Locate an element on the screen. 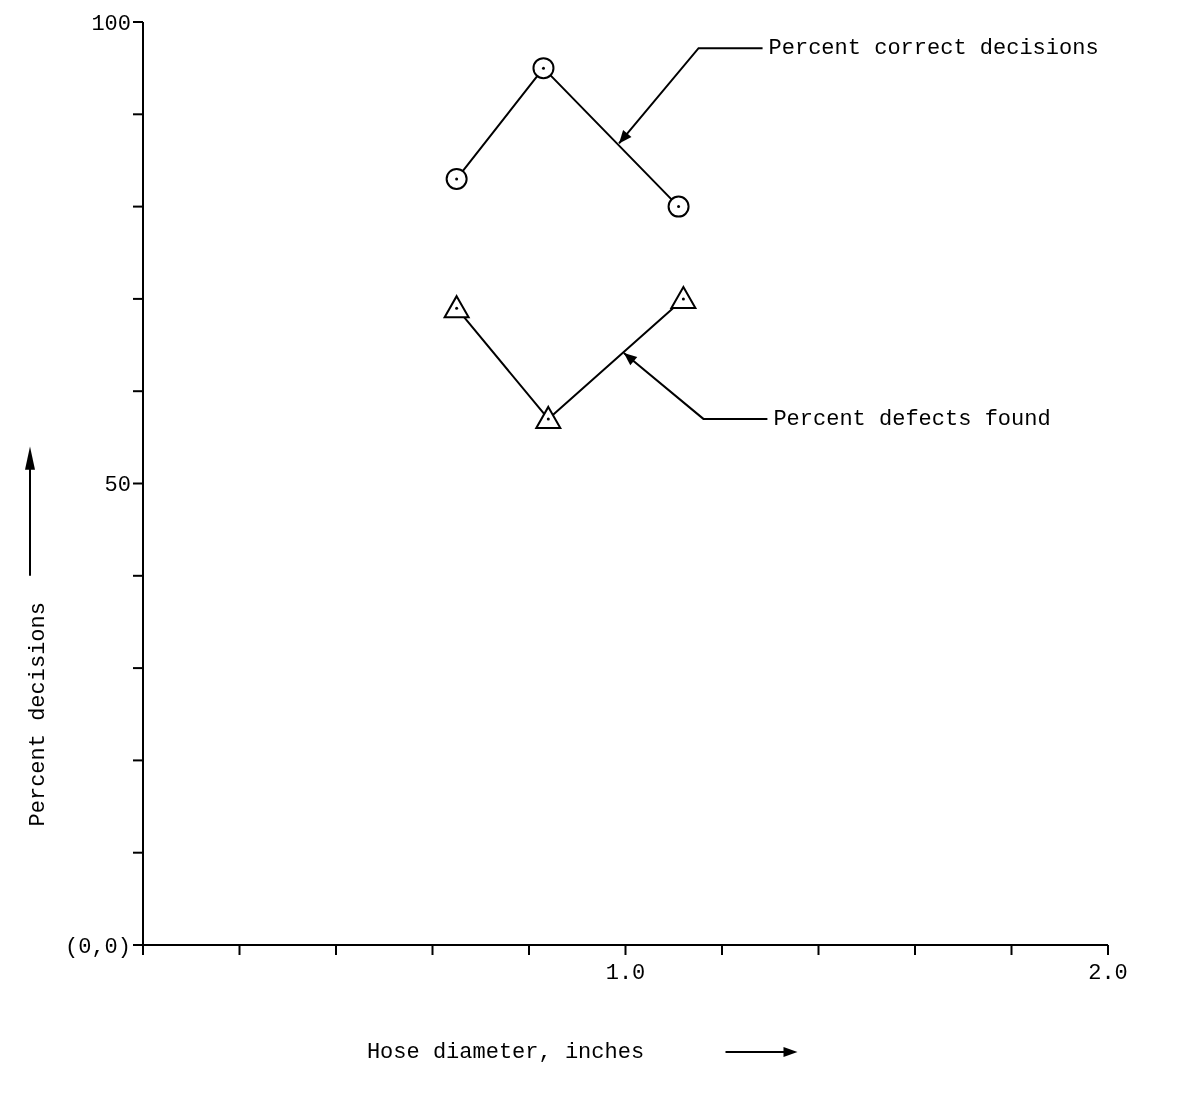 The width and height of the screenshot is (1184, 1095). y-tick-label: (0,0) is located at coordinates (97, 947).